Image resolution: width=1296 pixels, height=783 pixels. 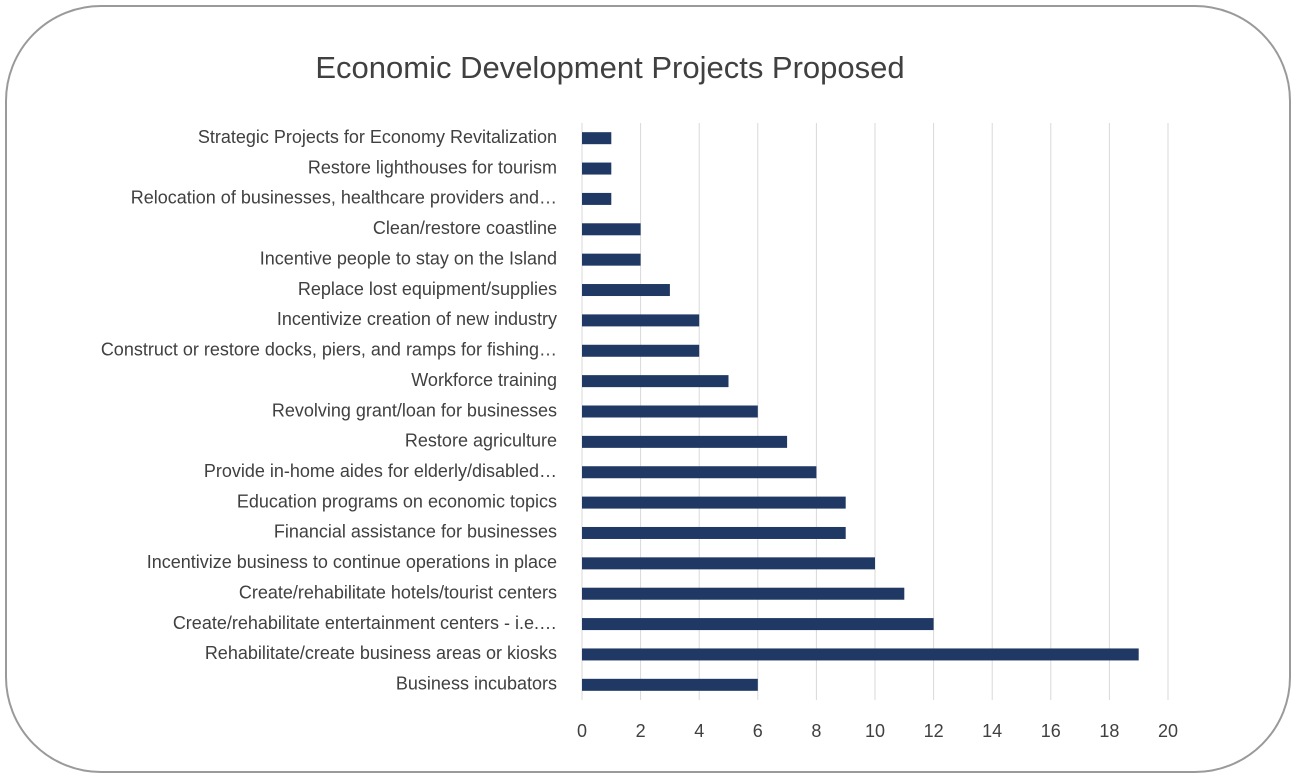 I want to click on x-tick-label: 0, so click(x=582, y=731).